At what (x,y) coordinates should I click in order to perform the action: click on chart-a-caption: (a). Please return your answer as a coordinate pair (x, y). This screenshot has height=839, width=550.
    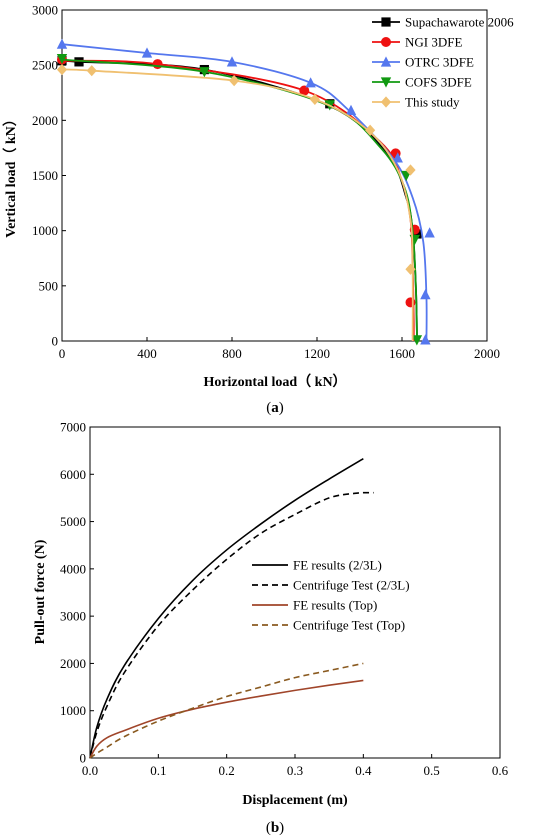
    Looking at the image, I should click on (275, 408).